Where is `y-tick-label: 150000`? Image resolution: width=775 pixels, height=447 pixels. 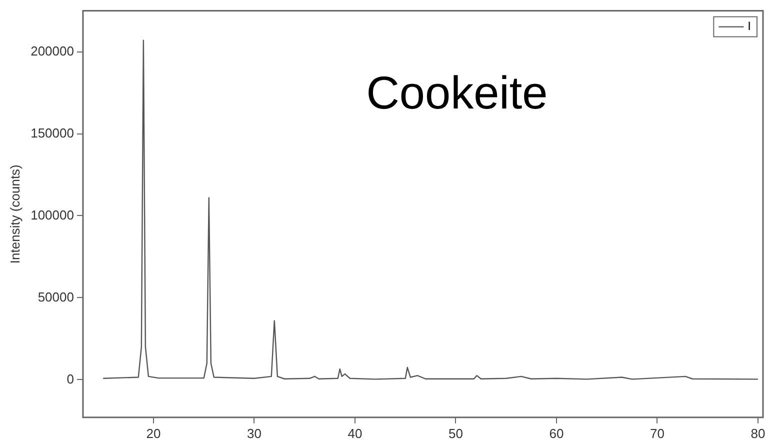 y-tick-label: 150000 is located at coordinates (52, 132).